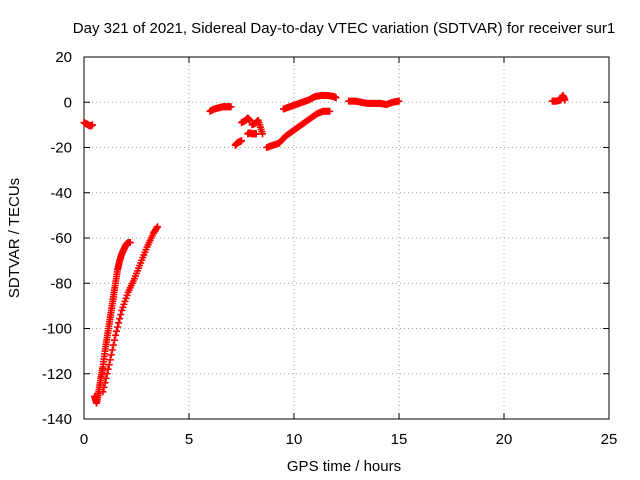  Describe the element at coordinates (84, 439) in the screenshot. I see `x-tick-label: 0` at that location.